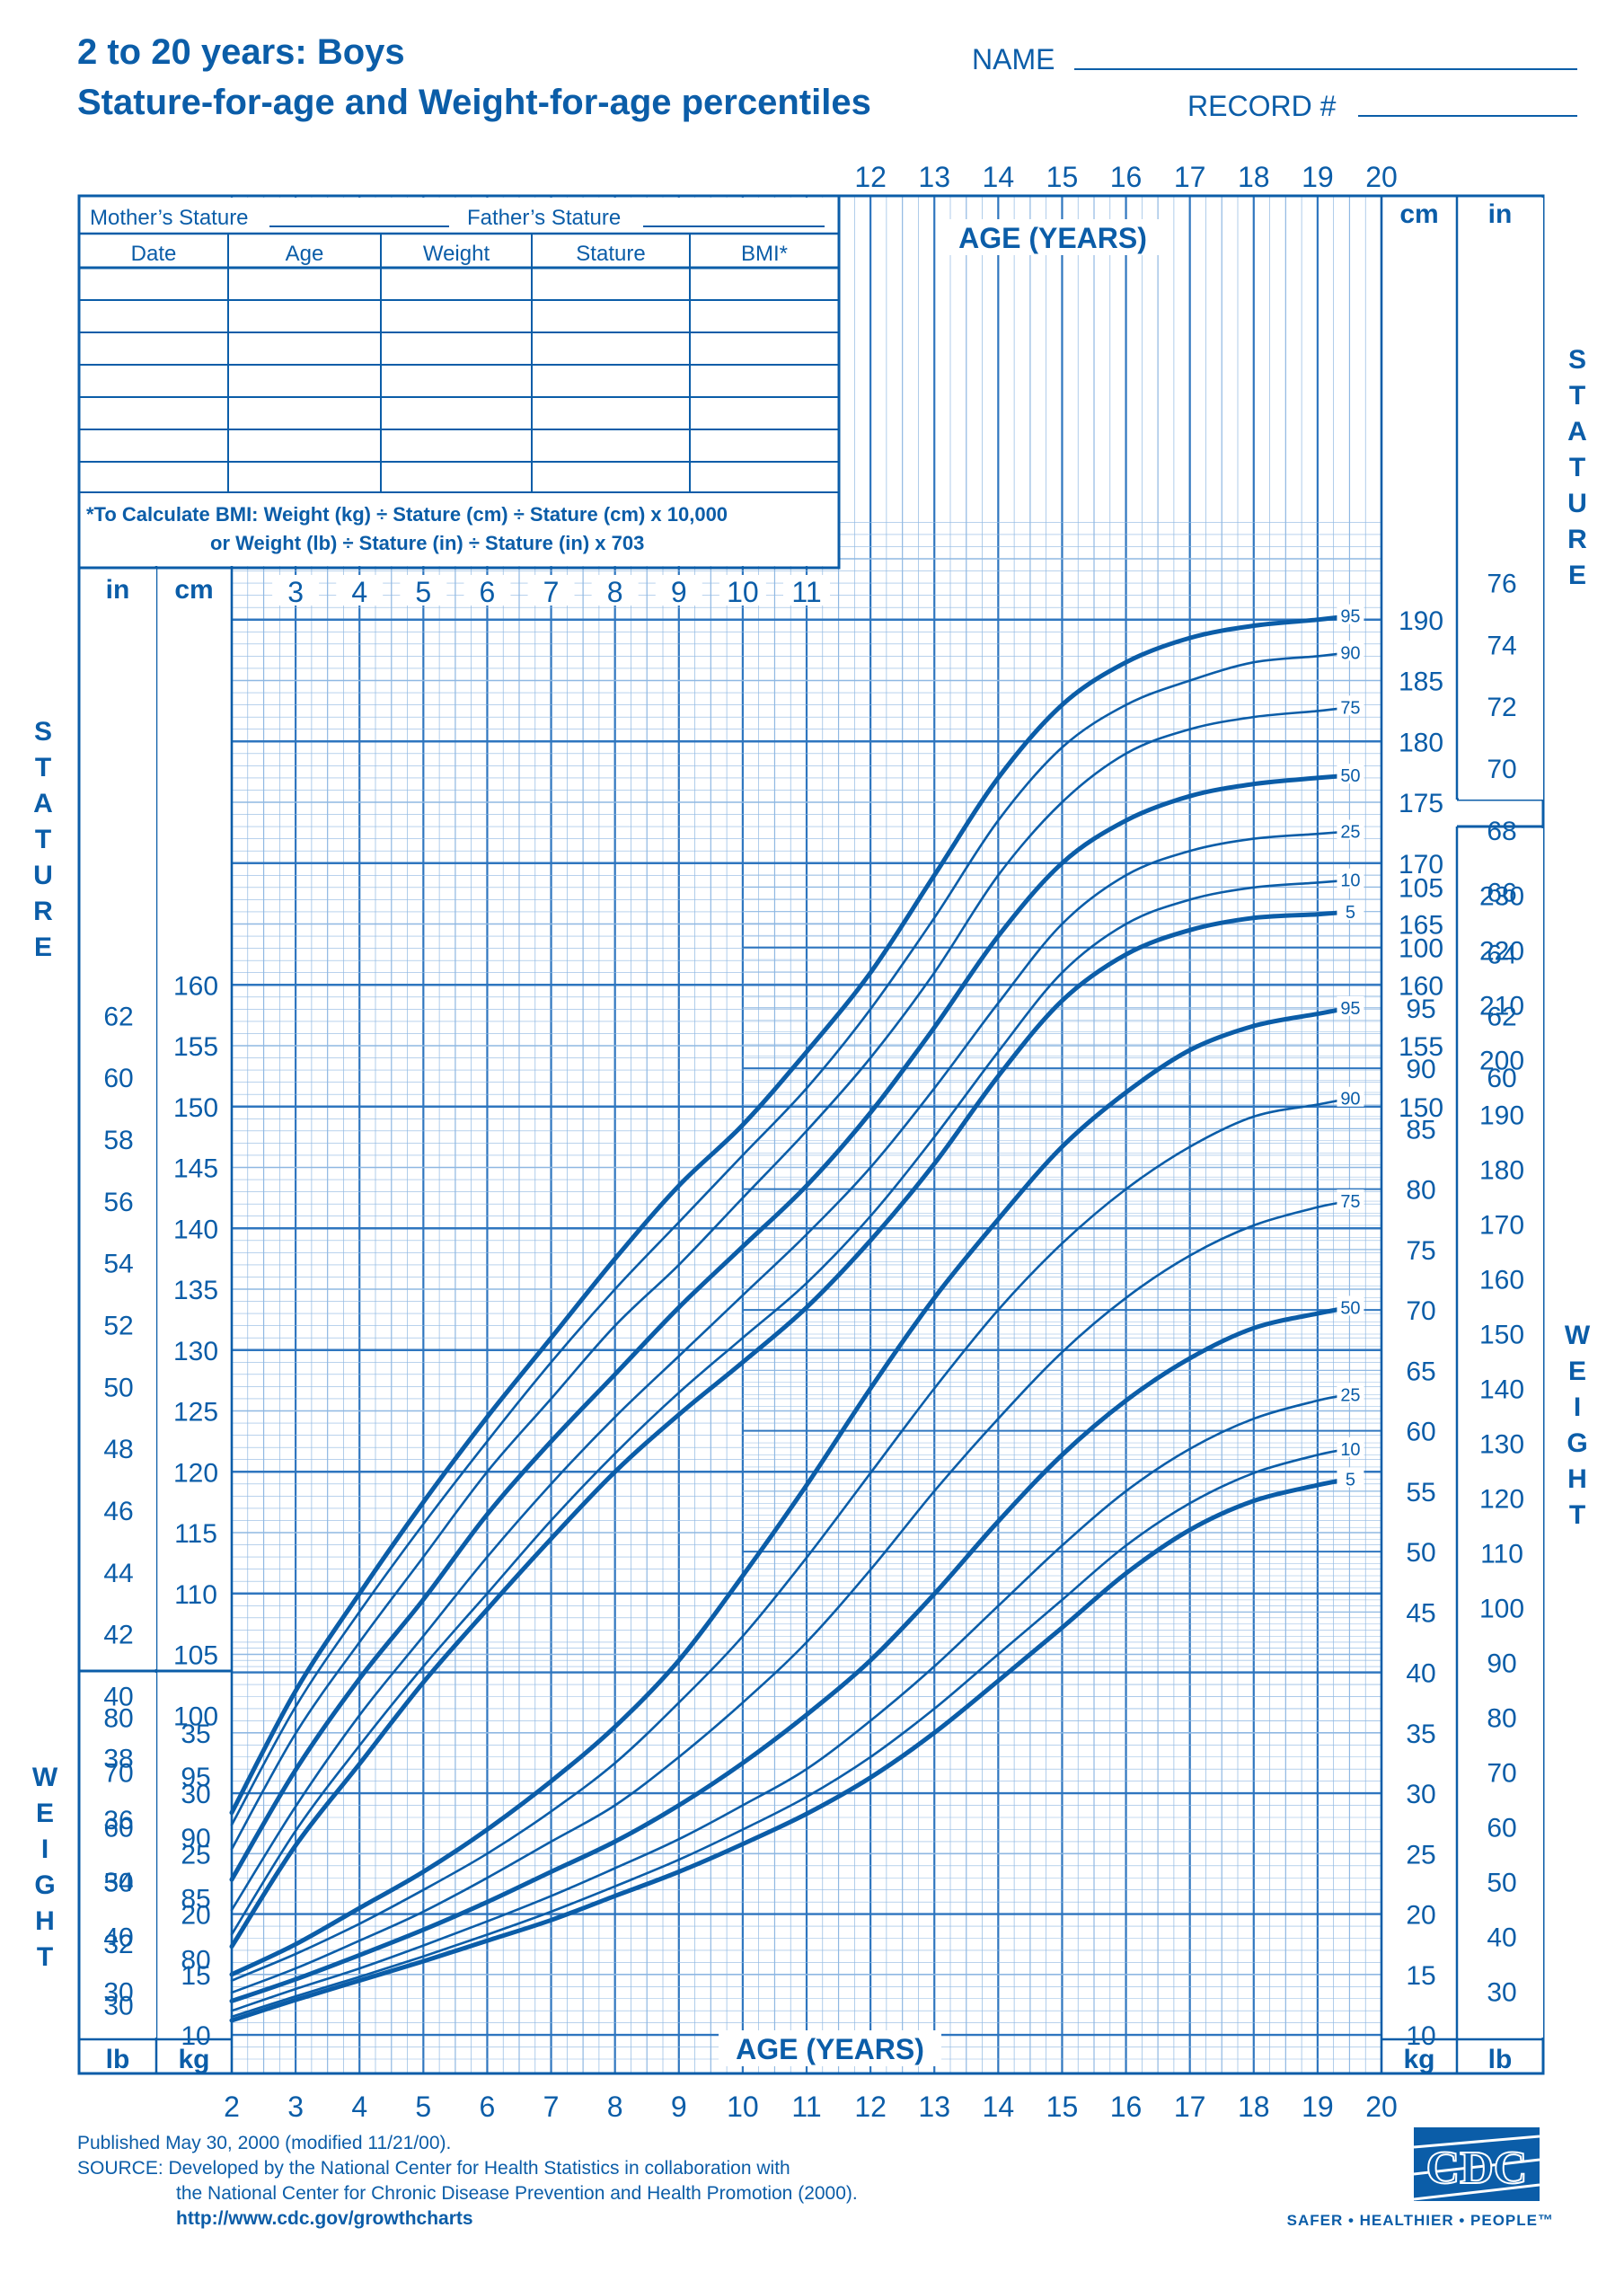 Image resolution: width=1624 pixels, height=2272 pixels. What do you see at coordinates (195, 1734) in the screenshot?
I see `tick-kg-left-35: 35` at bounding box center [195, 1734].